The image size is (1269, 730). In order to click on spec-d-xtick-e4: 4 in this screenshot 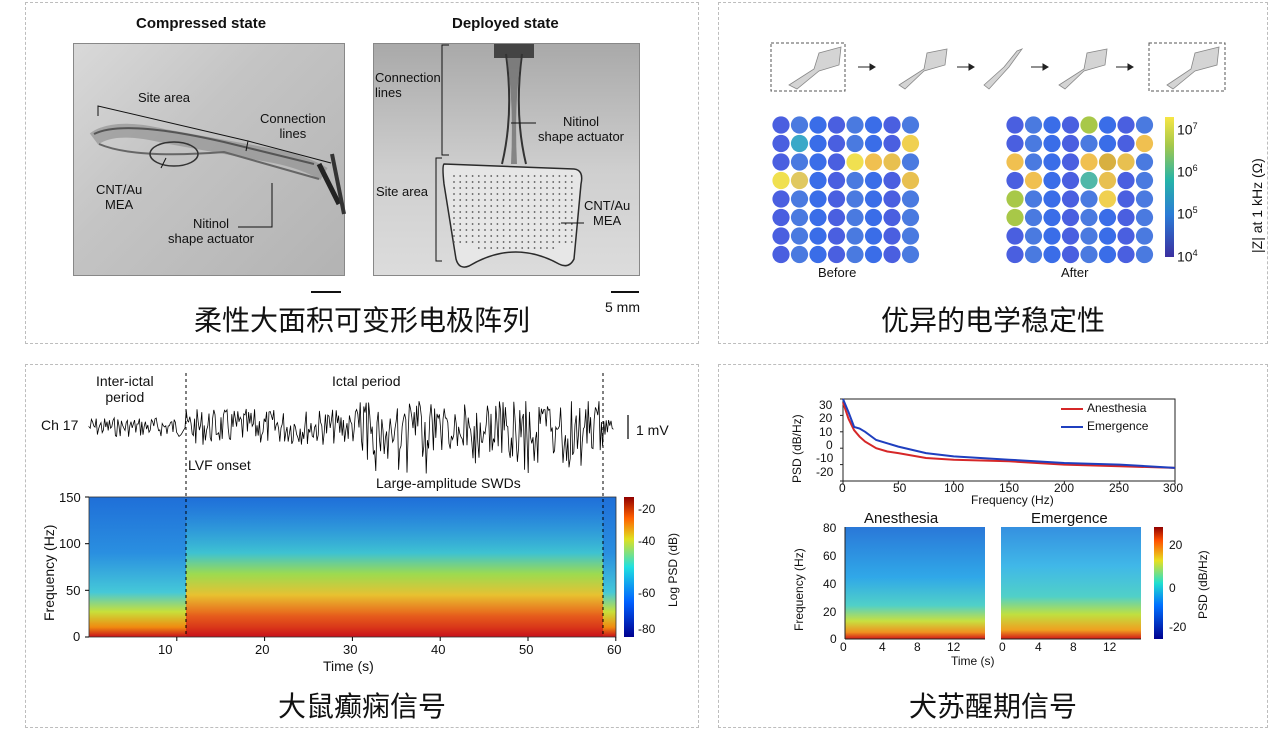, I will do `click(1038, 647)`.